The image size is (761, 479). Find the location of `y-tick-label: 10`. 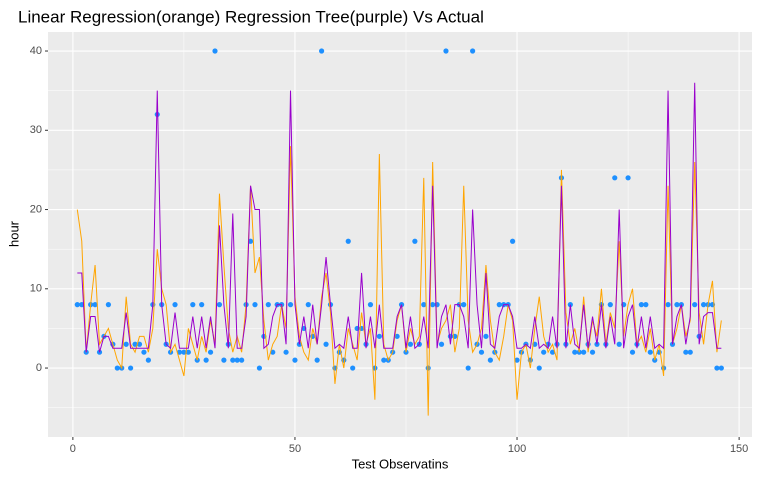

y-tick-label: 10 is located at coordinates (36, 289).